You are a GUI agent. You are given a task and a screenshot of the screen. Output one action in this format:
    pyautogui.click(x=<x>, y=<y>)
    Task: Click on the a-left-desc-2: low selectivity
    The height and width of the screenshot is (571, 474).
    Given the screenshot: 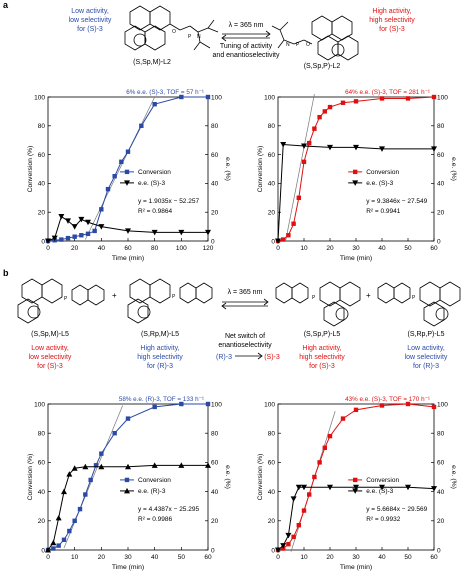 What is the action you would take?
    pyautogui.click(x=90, y=20)
    